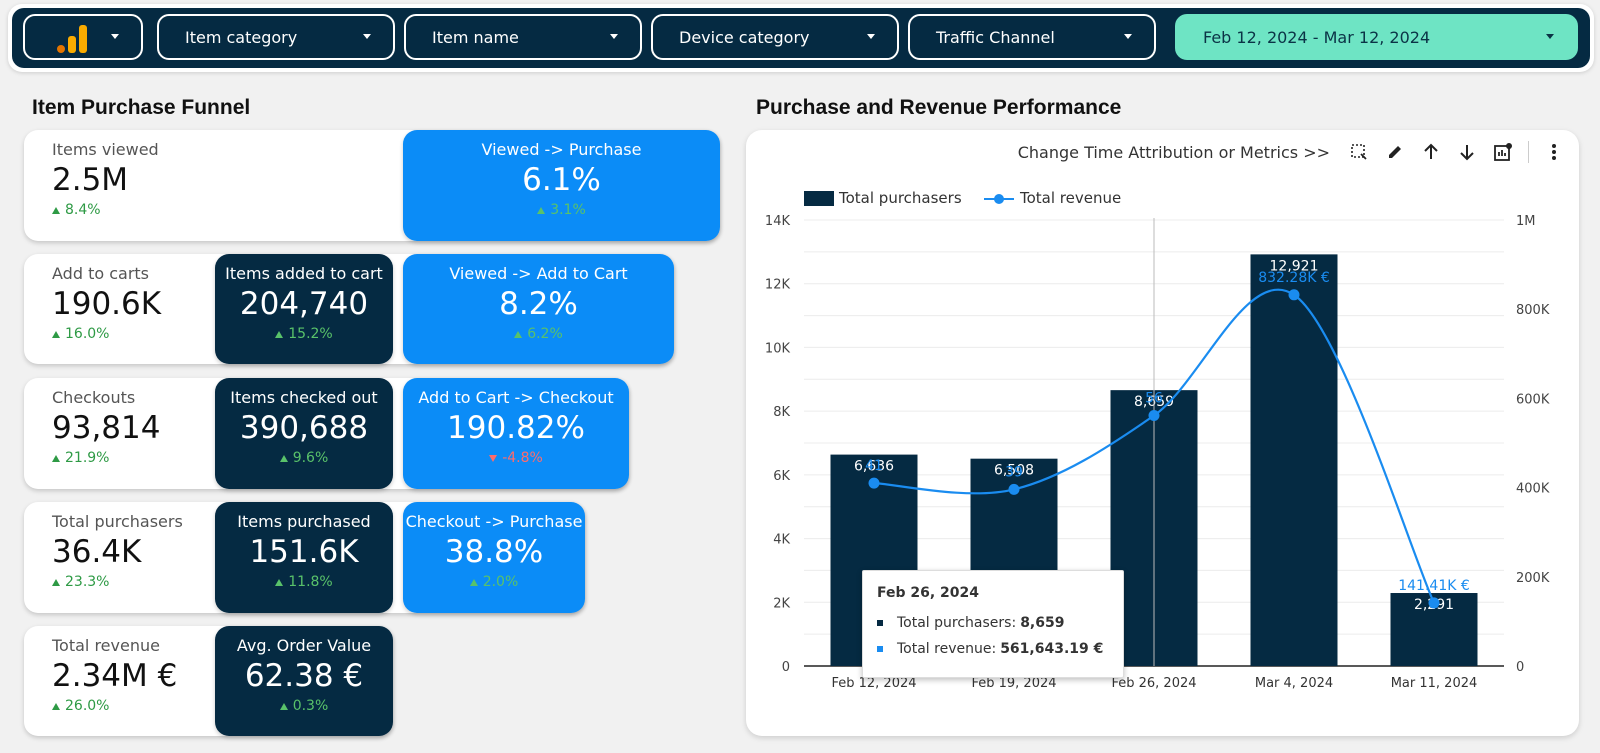 This screenshot has width=1600, height=753. I want to click on viewed-purchase-card: Viewed -> Purchase 6.1% 3.1%, so click(561, 185).